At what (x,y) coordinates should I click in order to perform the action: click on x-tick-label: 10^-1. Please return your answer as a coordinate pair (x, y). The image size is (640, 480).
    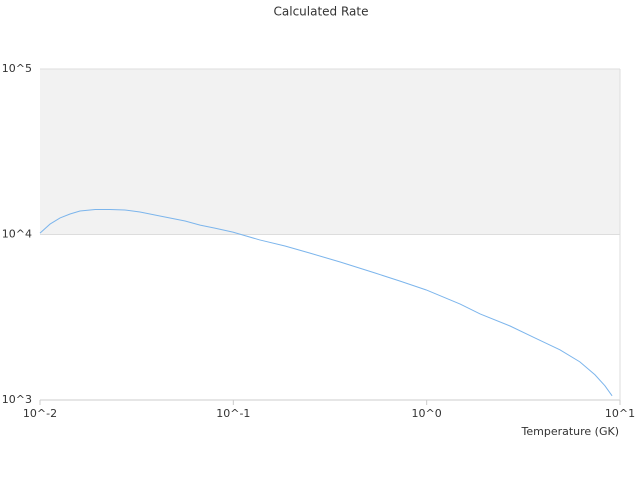
    Looking at the image, I should click on (233, 413).